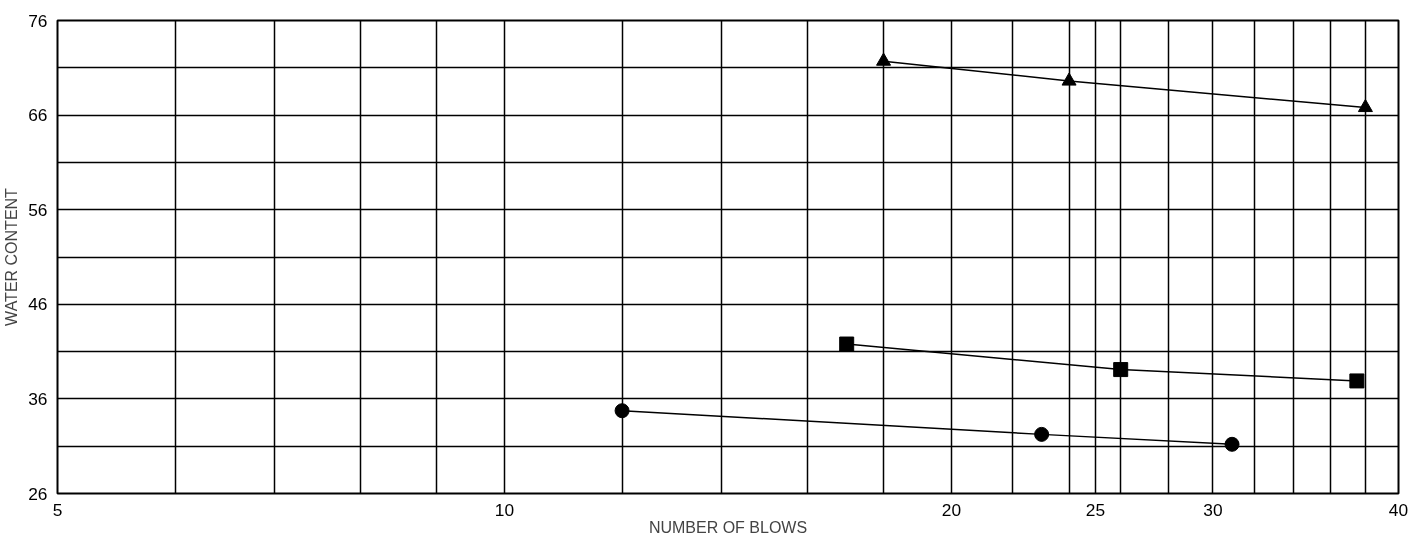 The height and width of the screenshot is (538, 1423). I want to click on x-tick-label: 5, so click(57, 509).